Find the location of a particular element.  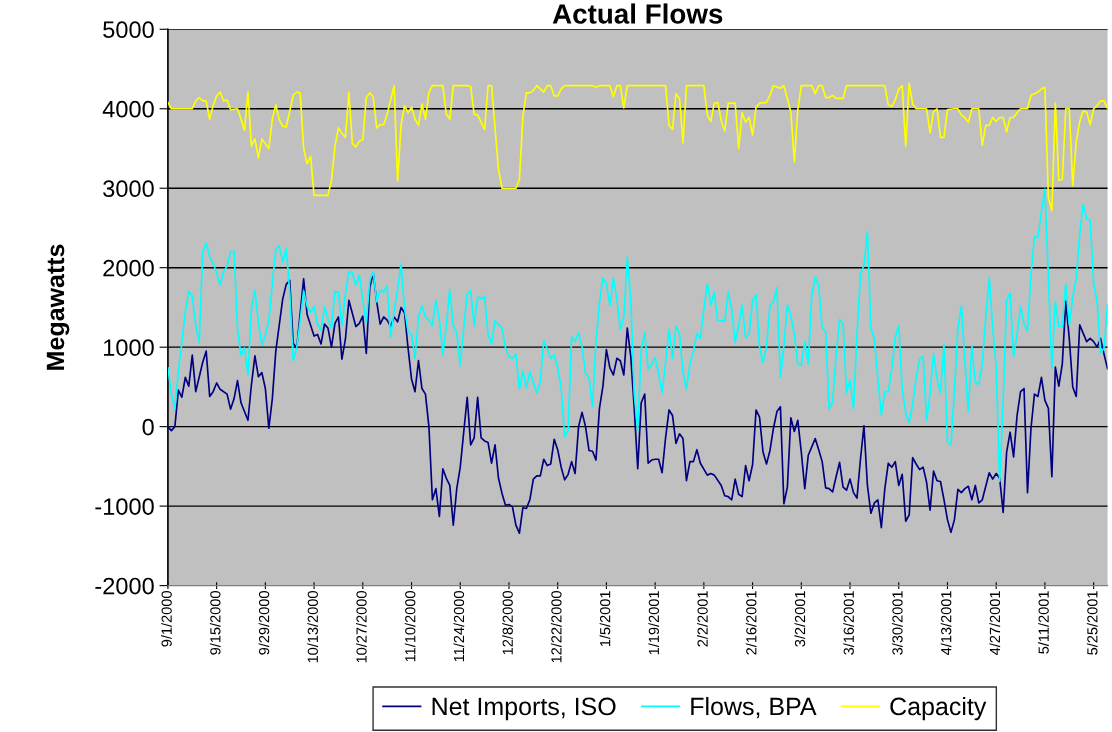

x-tick-label: 3/2/2001 is located at coordinates (800, 619).